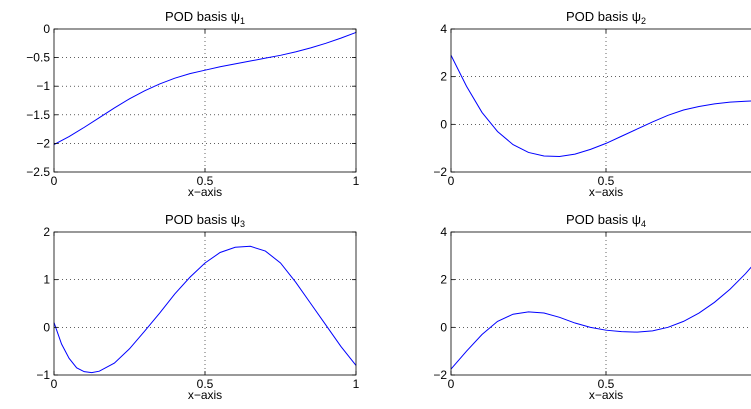  I want to click on y-tick-label: −2.5, so click(38, 172).